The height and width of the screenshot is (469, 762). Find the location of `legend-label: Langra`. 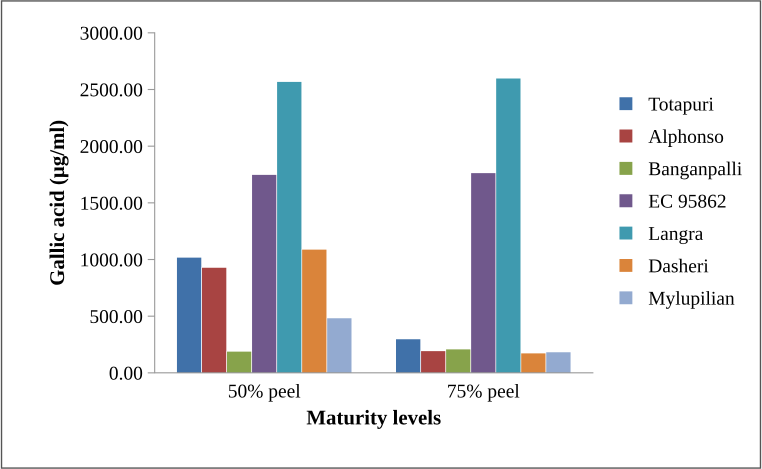

legend-label: Langra is located at coordinates (676, 235).